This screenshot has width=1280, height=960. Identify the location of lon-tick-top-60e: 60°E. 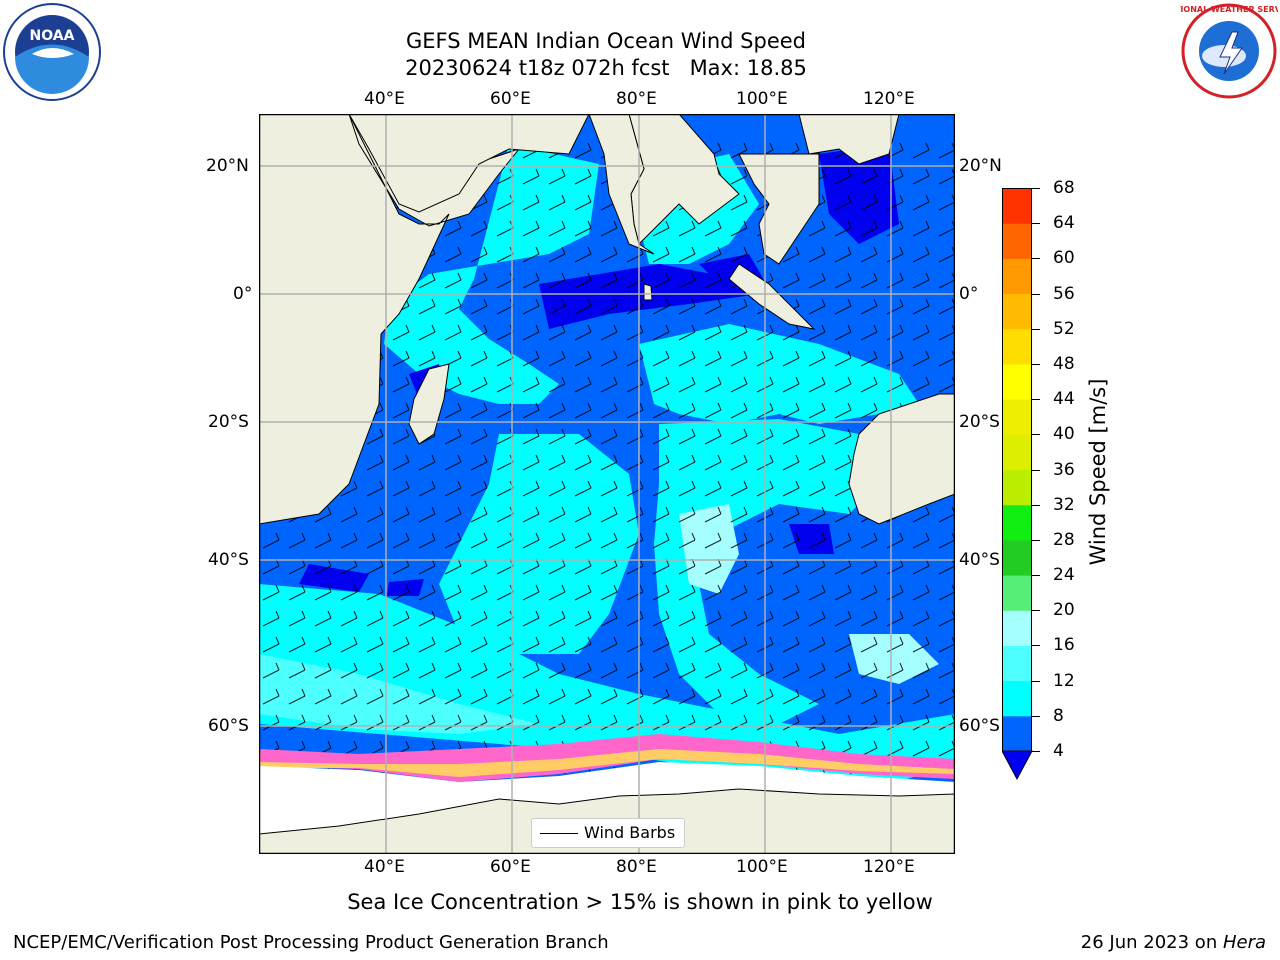
(510, 99).